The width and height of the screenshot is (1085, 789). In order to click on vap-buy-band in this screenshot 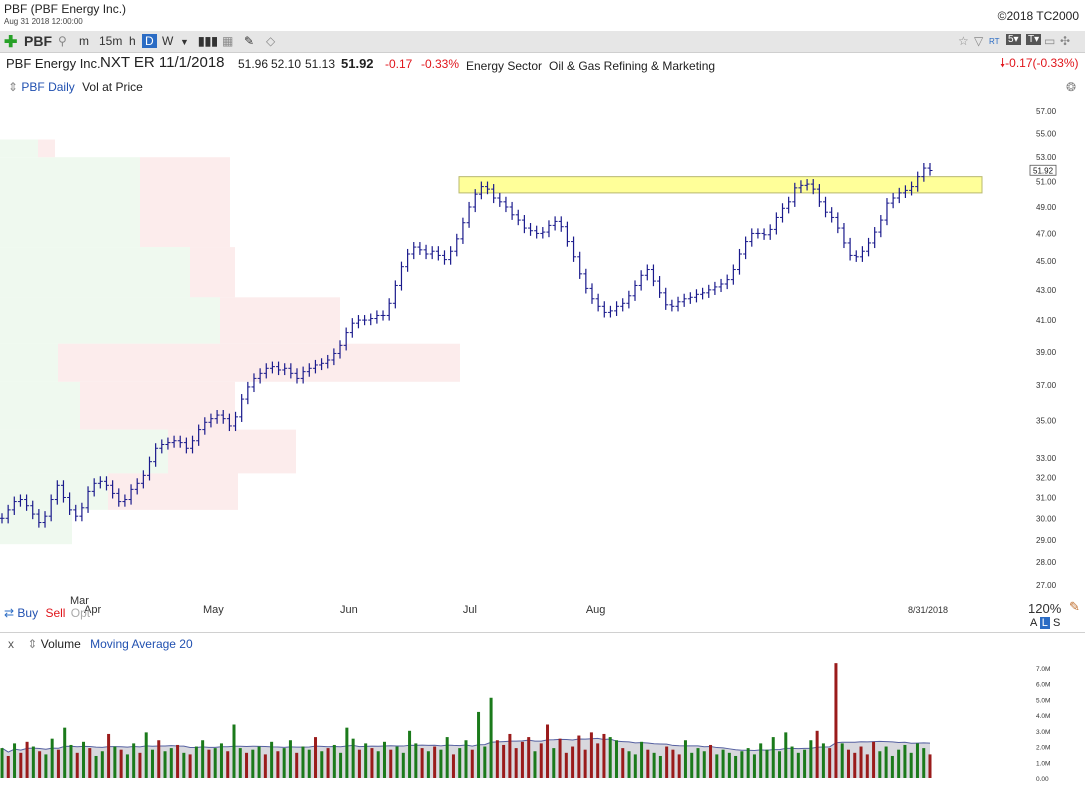, I will do `click(40, 405)`.